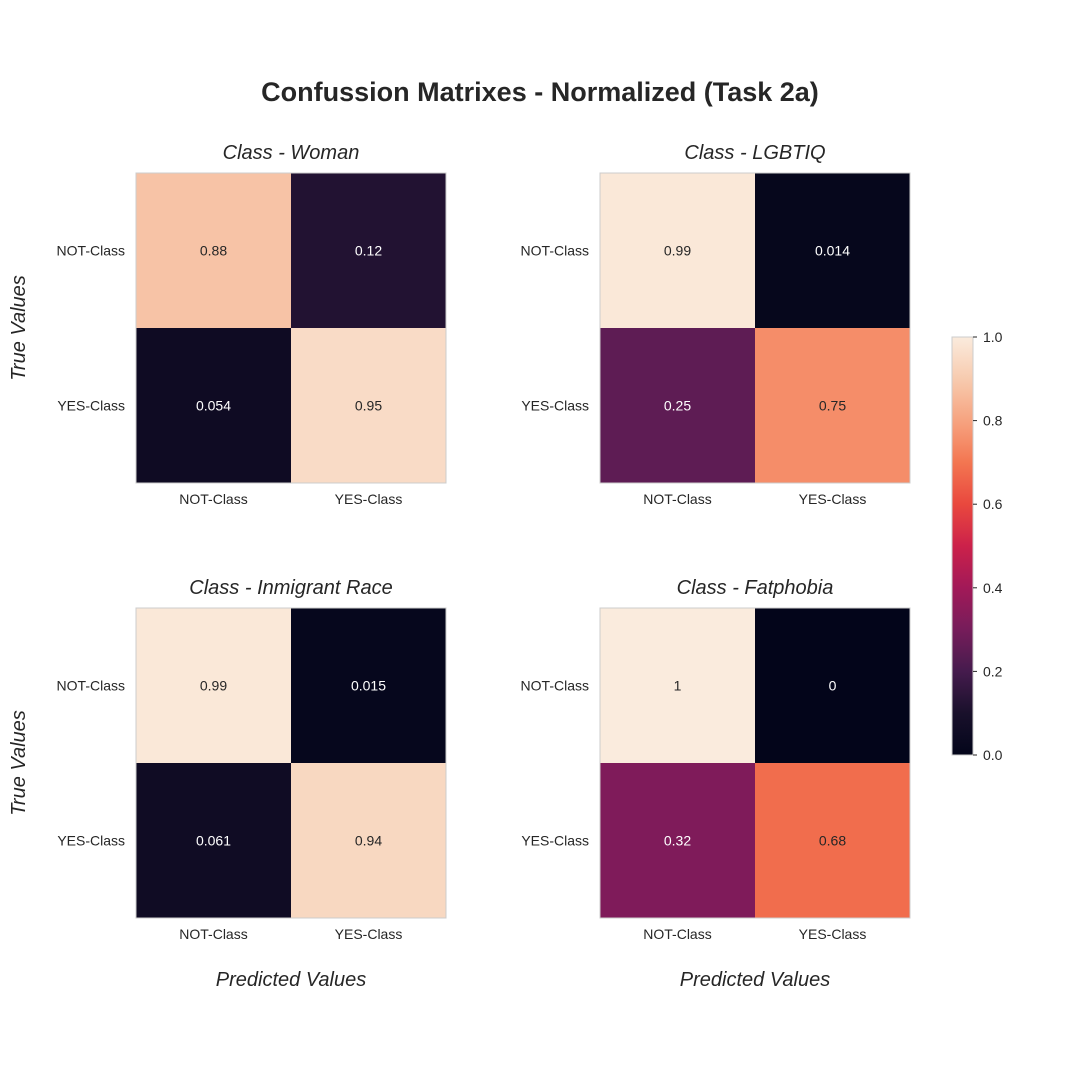 The image size is (1080, 1080). I want to click on cell-value-label: 0.32, so click(677, 841).